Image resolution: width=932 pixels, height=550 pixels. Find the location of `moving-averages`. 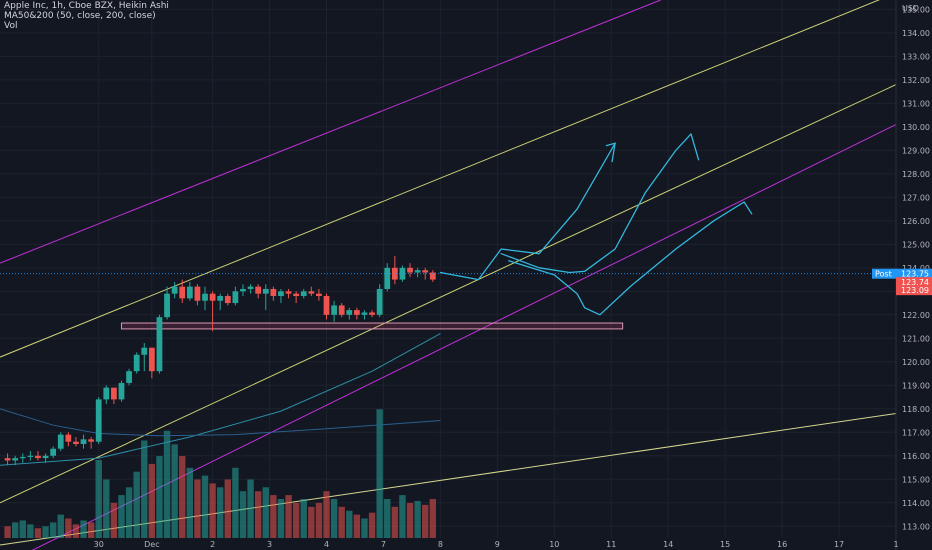

moving-averages is located at coordinates (220, 399).